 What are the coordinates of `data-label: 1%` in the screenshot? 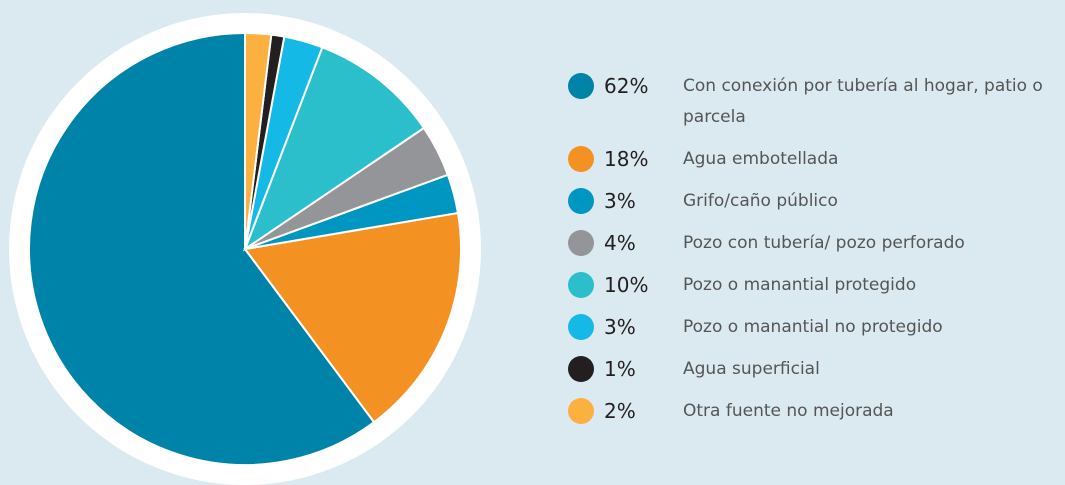 It's located at (620, 369).